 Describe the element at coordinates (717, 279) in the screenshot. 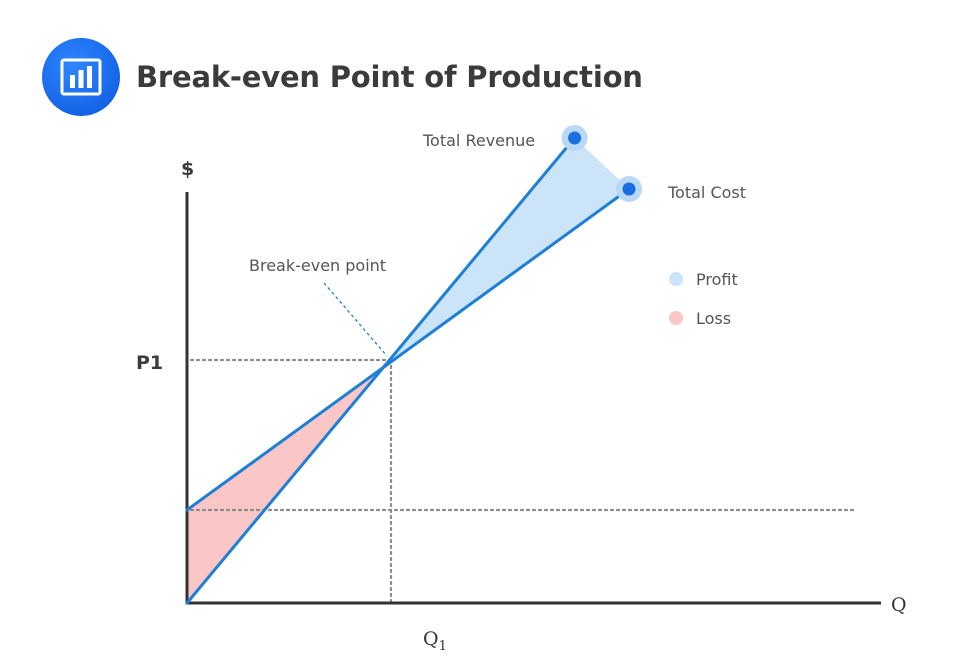

I see `legend-profit-label: Profit` at that location.